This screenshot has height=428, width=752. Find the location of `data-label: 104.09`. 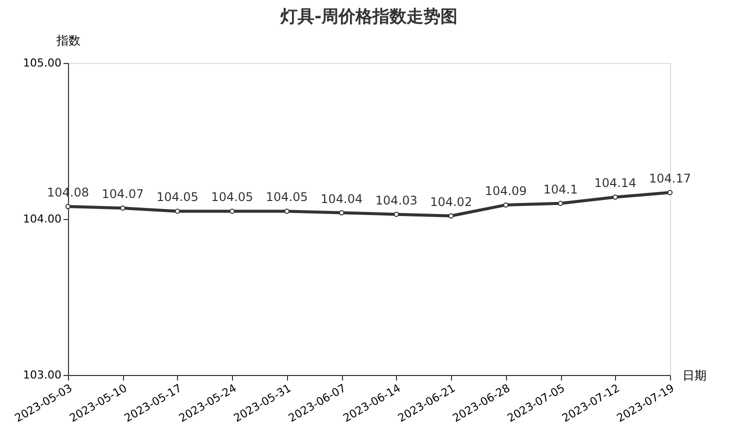

data-label: 104.09 is located at coordinates (505, 191).